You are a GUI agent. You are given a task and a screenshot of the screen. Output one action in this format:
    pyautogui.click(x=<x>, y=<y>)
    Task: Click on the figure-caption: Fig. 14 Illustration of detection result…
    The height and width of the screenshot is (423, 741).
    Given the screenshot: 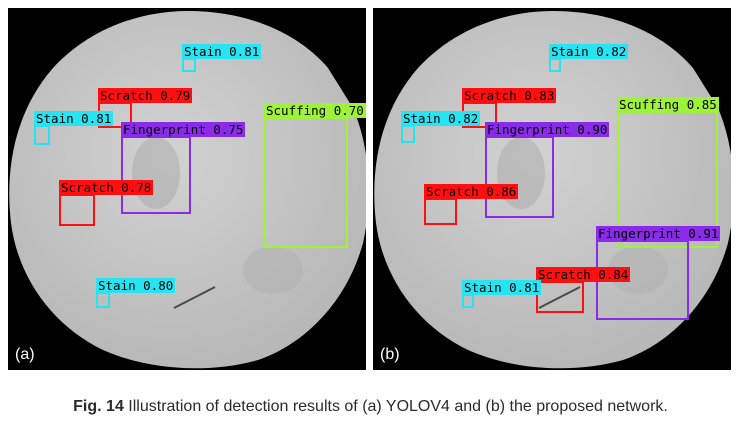 What is the action you would take?
    pyautogui.click(x=370, y=407)
    